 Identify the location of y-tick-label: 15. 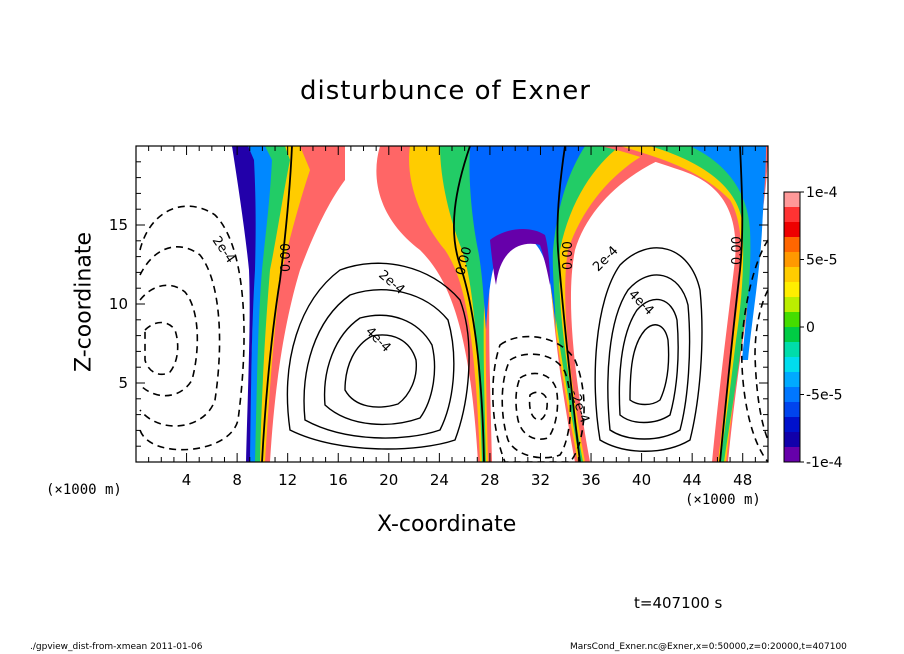
(118, 225).